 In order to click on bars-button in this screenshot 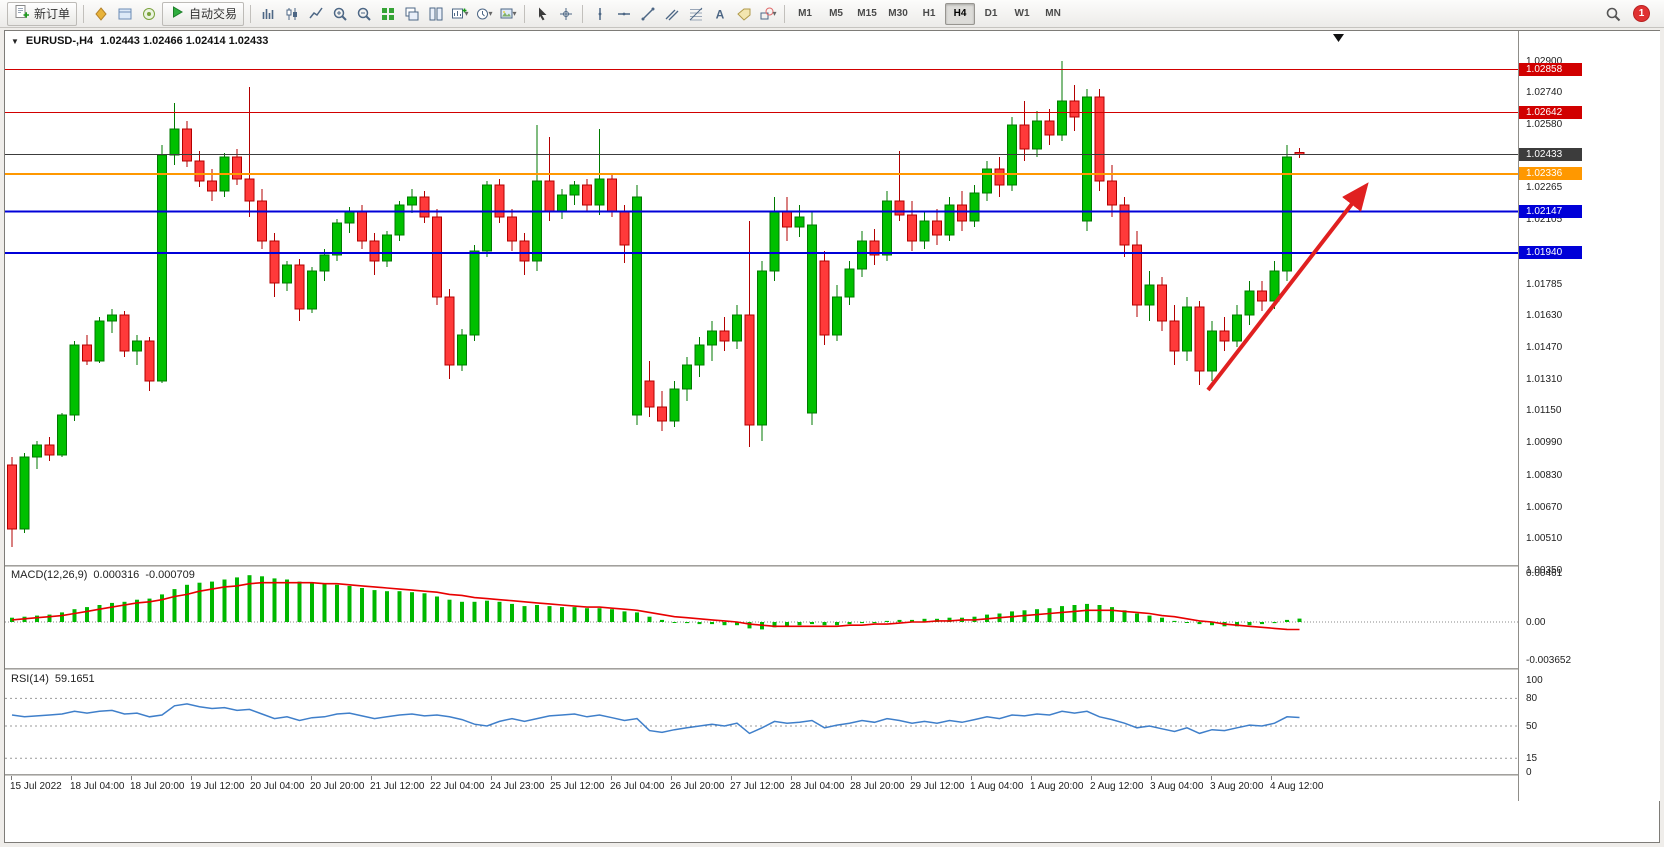, I will do `click(267, 14)`.